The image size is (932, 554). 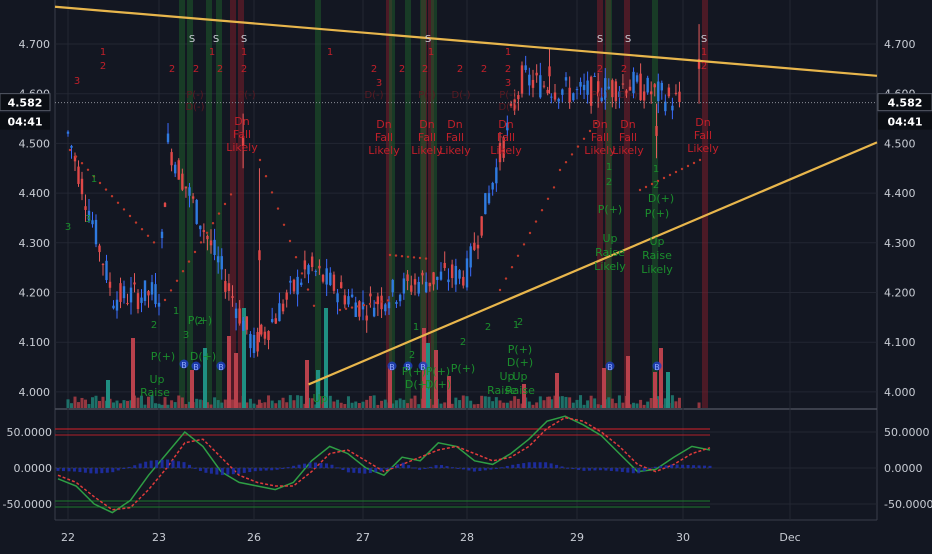 What do you see at coordinates (196, 366) in the screenshot?
I see `buy-marker-dot` at bounding box center [196, 366].